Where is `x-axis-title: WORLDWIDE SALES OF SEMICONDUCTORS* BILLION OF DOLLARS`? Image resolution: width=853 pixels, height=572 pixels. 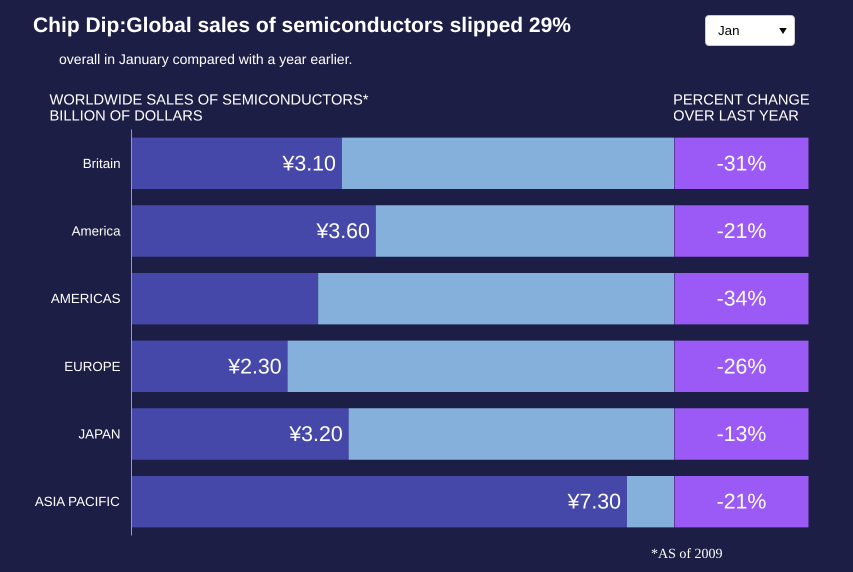 x-axis-title: WORLDWIDE SALES OF SEMICONDUCTORS* BILLION OF DOLLARS is located at coordinates (209, 108).